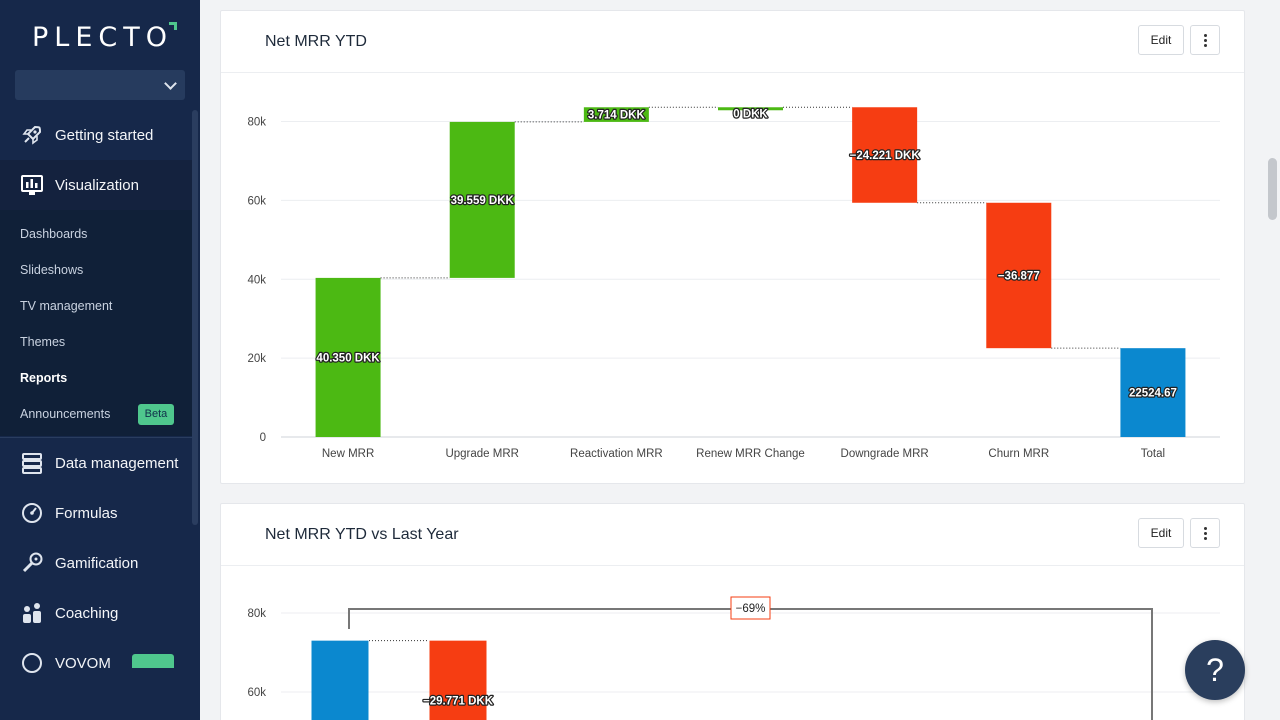 The width and height of the screenshot is (1280, 720). Describe the element at coordinates (750, 454) in the screenshot. I see `x-tick-label: Renew MRR Change` at that location.